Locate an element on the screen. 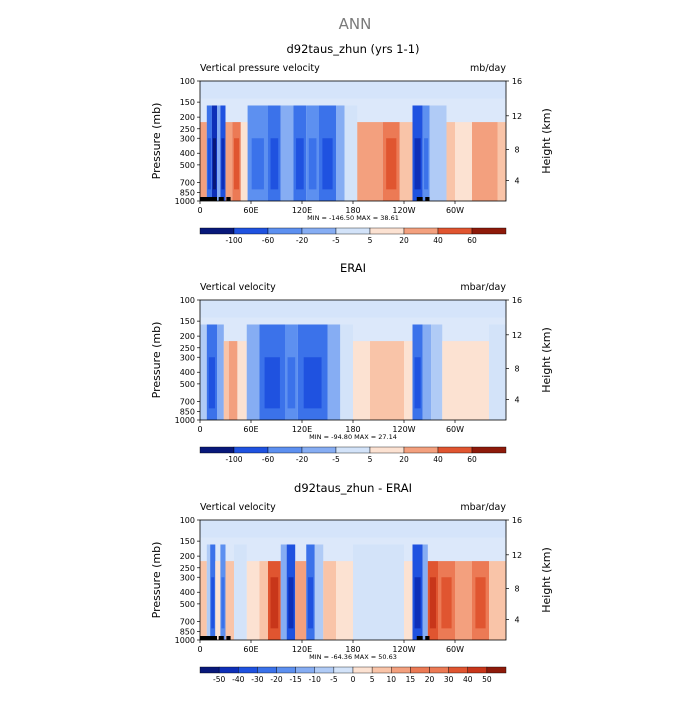  colorbar-label: -20 is located at coordinates (302, 459).